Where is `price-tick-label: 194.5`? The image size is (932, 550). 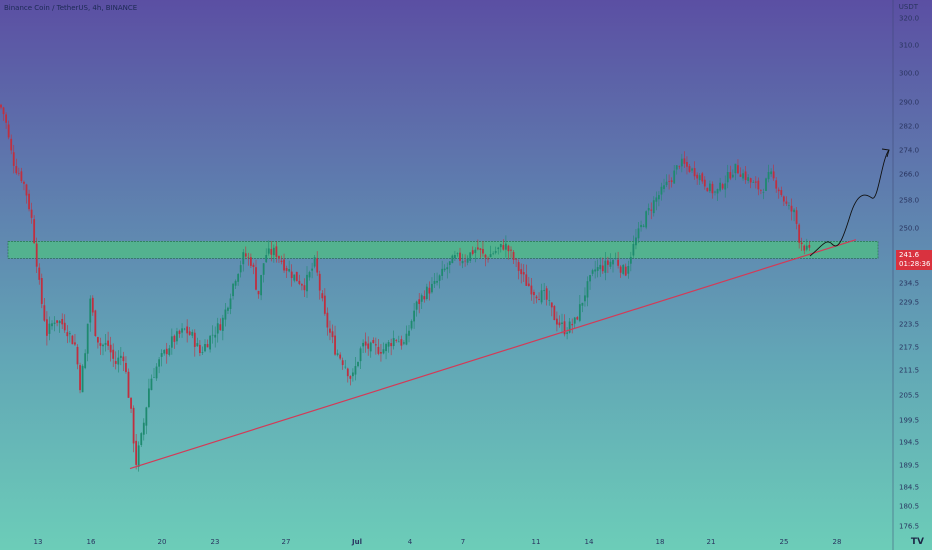 price-tick-label: 194.5 is located at coordinates (909, 443).